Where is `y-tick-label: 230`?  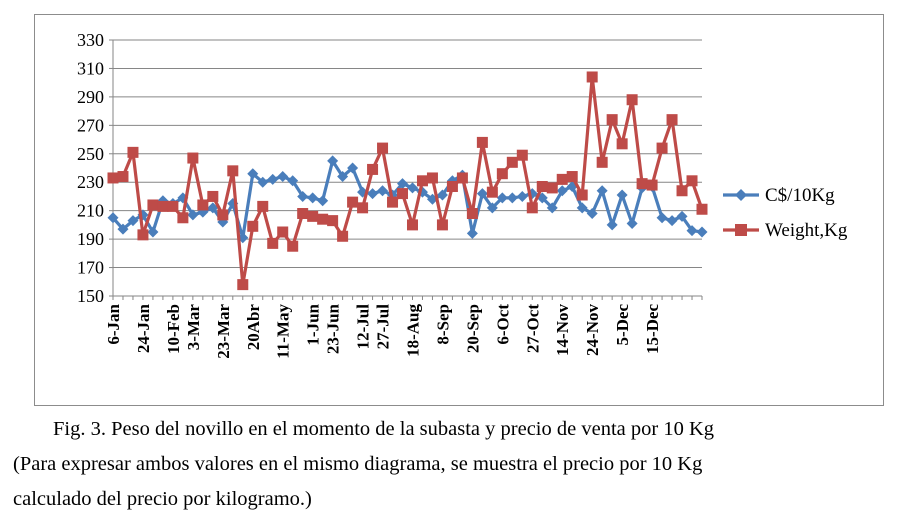
y-tick-label: 230 is located at coordinates (90, 182).